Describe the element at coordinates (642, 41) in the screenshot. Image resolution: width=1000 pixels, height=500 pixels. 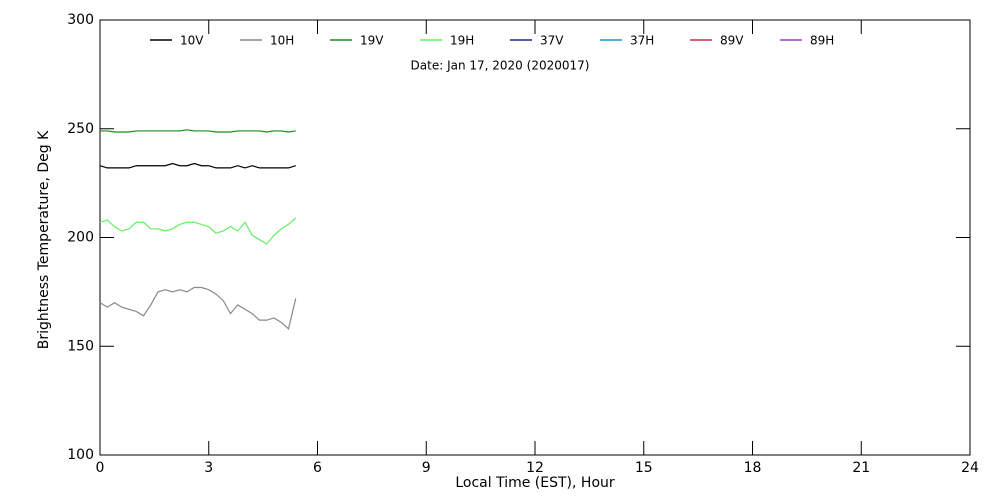
I see `legend-label: 37H` at that location.